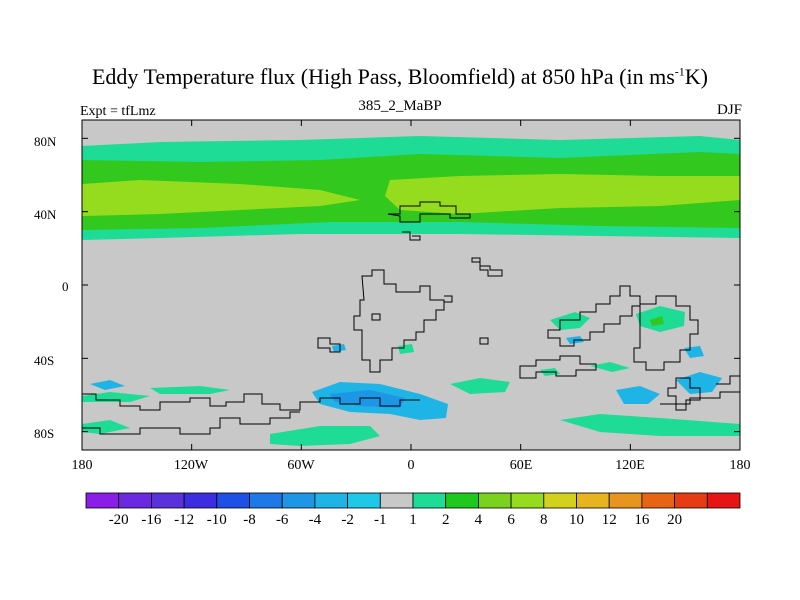  Describe the element at coordinates (191, 465) in the screenshot. I see `x-tick-label: 120W` at that location.